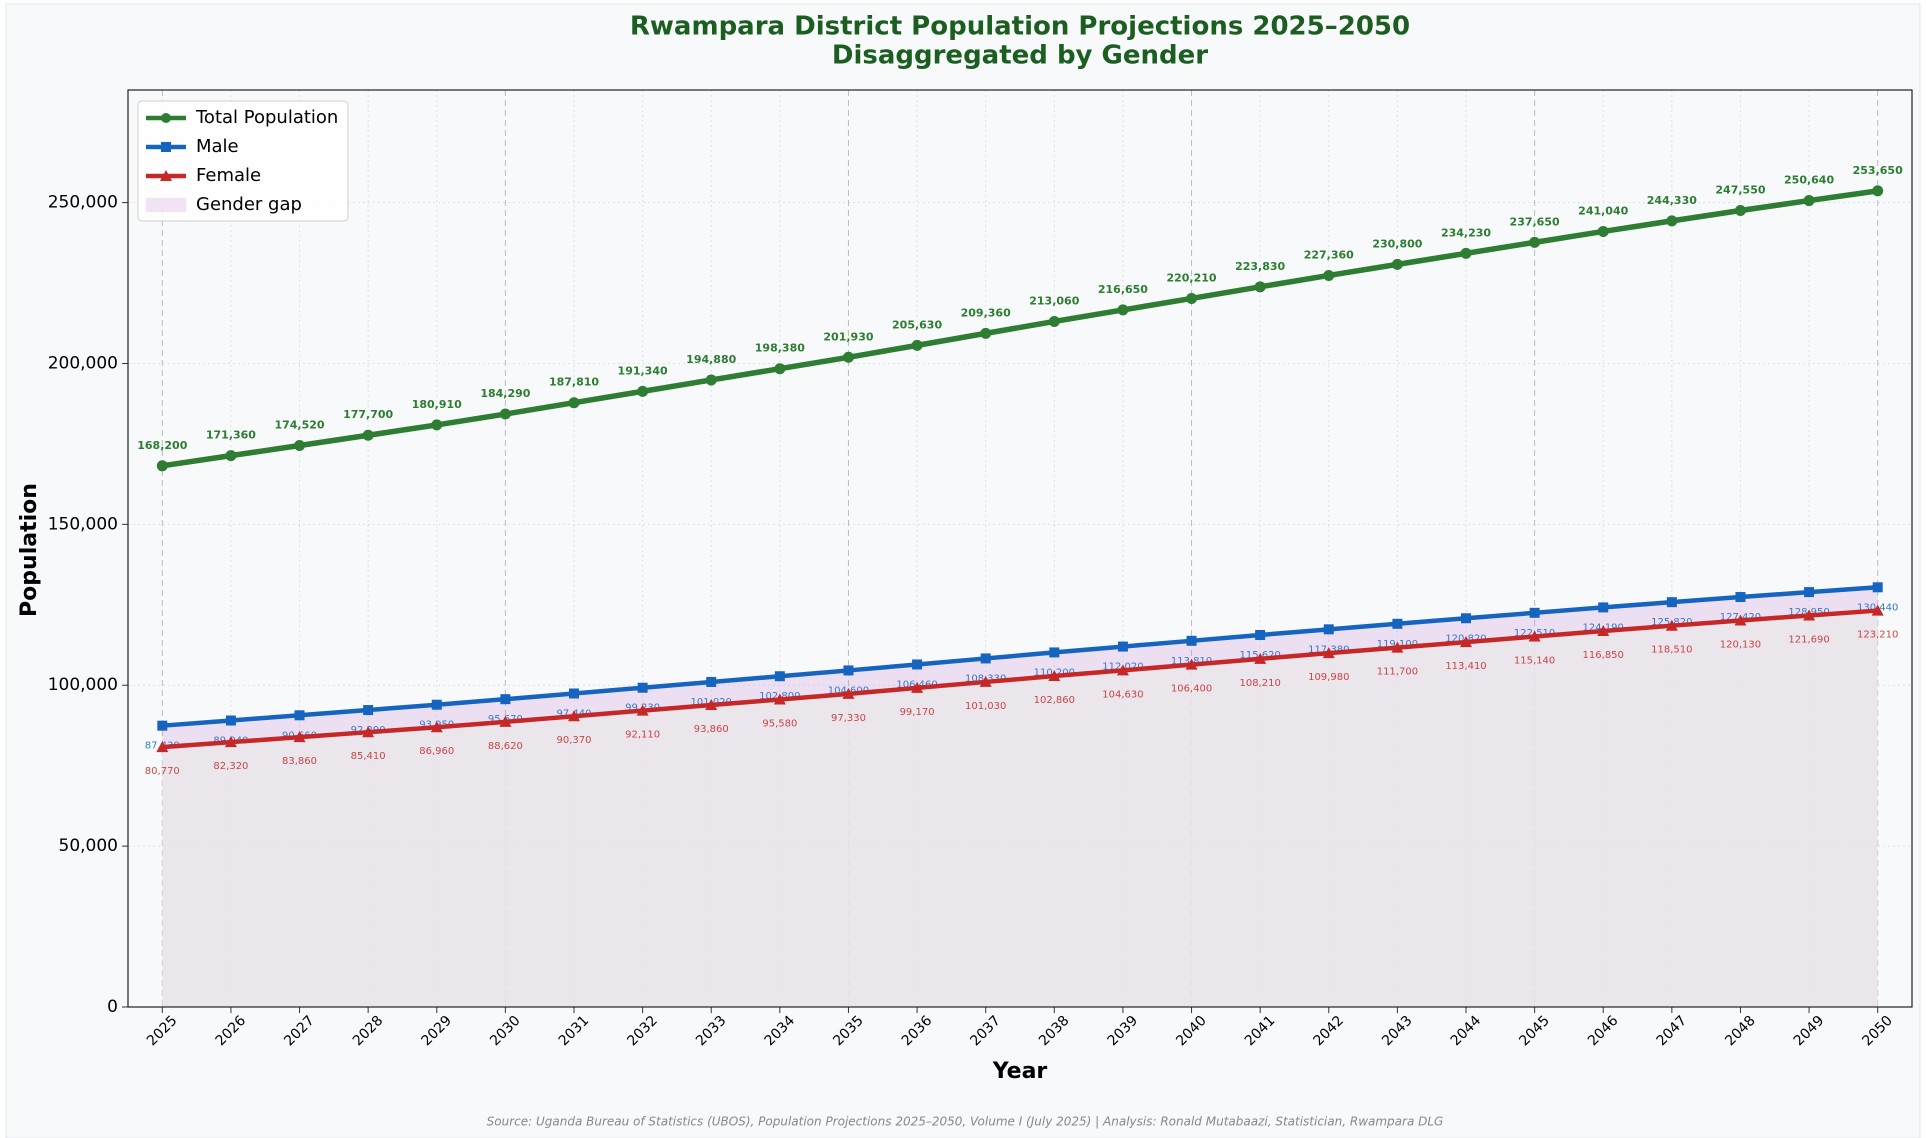 The height and width of the screenshot is (1138, 1926). What do you see at coordinates (112, 1007) in the screenshot?
I see `y-tick-label: 0` at bounding box center [112, 1007].